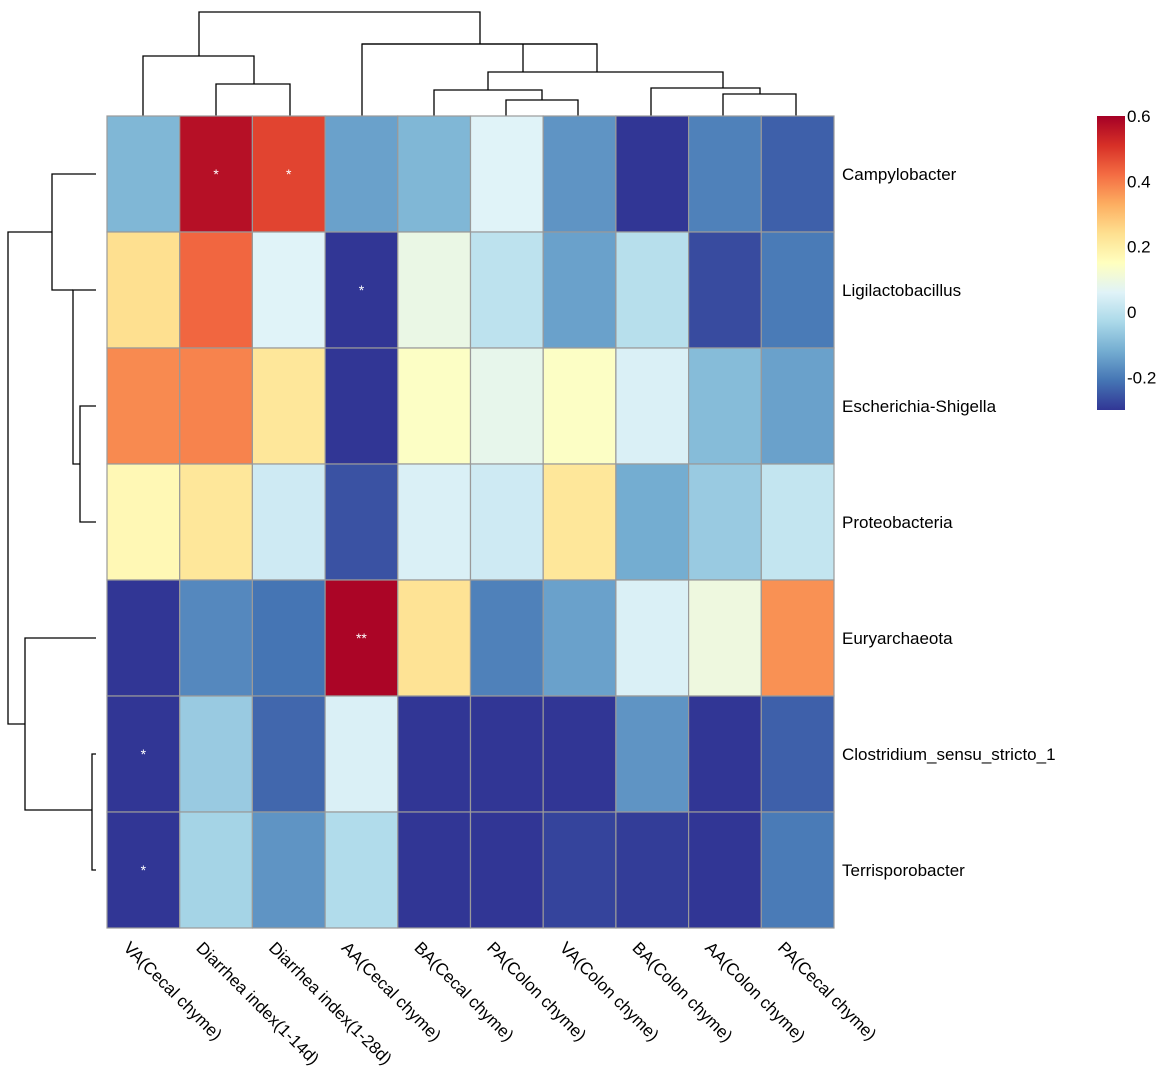 Image resolution: width=1170 pixels, height=1088 pixels. I want to click on column-label: Diarrhea index(1-14d), so click(257, 1003).